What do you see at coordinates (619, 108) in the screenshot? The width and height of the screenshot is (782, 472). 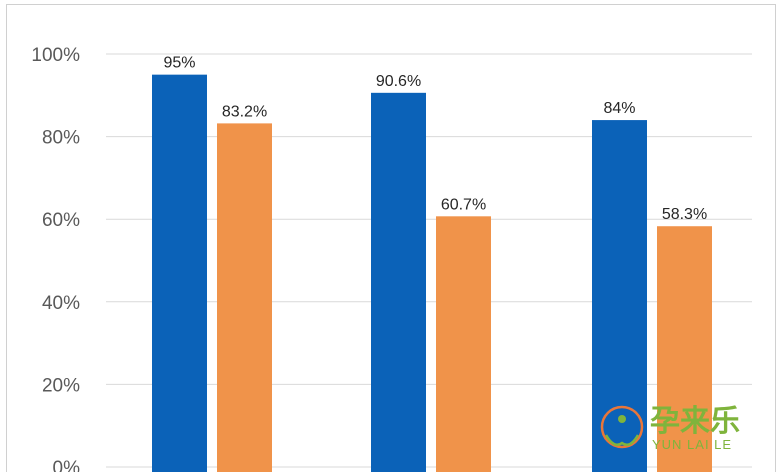 I see `bar-value-label: 84%` at bounding box center [619, 108].